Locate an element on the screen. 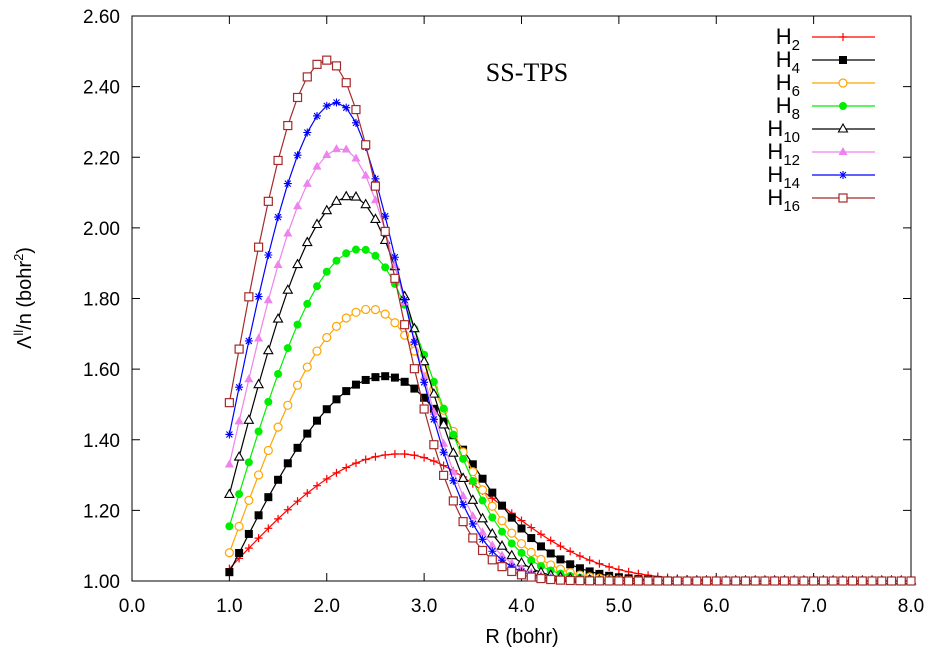 This screenshot has height=656, width=928. x-tick-labels: 0.0 1.0 2.0 3.0 4.0 5.0 6.0 7.0 8.0 is located at coordinates (521, 606).